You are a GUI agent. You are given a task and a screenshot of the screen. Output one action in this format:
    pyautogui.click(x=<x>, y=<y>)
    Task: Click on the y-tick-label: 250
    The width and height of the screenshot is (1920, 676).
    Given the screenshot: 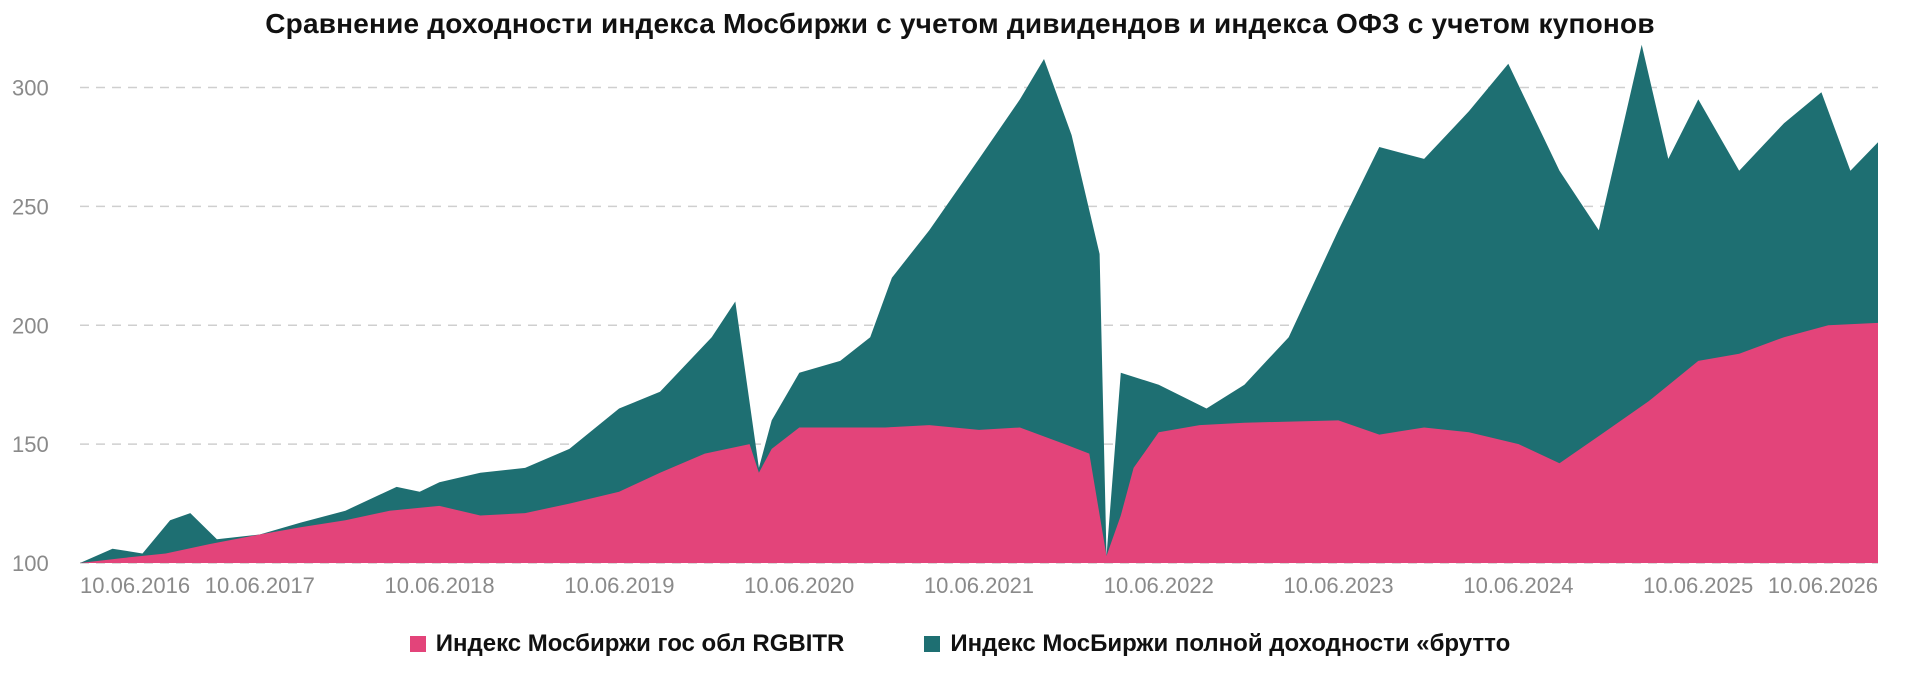 What is the action you would take?
    pyautogui.click(x=30, y=206)
    